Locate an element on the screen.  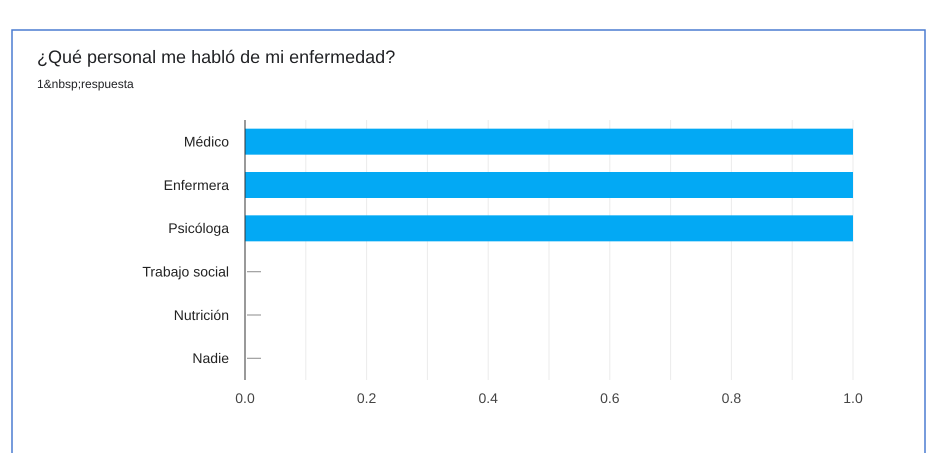
text: 1&nbsp;respuesta is located at coordinates (85, 84).